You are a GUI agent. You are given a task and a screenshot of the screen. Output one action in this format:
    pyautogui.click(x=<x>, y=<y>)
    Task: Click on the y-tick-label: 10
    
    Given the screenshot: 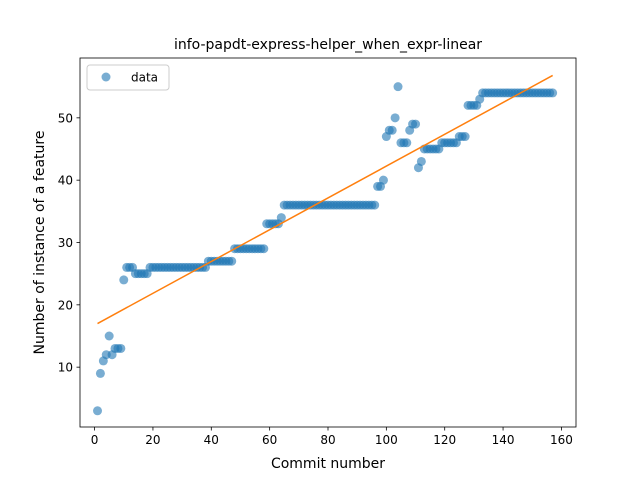 What is the action you would take?
    pyautogui.click(x=65, y=368)
    